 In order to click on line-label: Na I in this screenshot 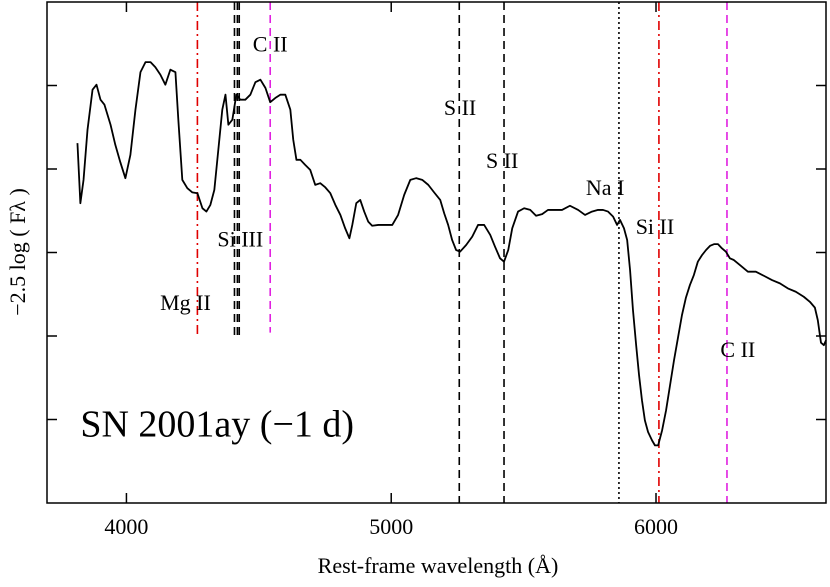, I will do `click(605, 187)`.